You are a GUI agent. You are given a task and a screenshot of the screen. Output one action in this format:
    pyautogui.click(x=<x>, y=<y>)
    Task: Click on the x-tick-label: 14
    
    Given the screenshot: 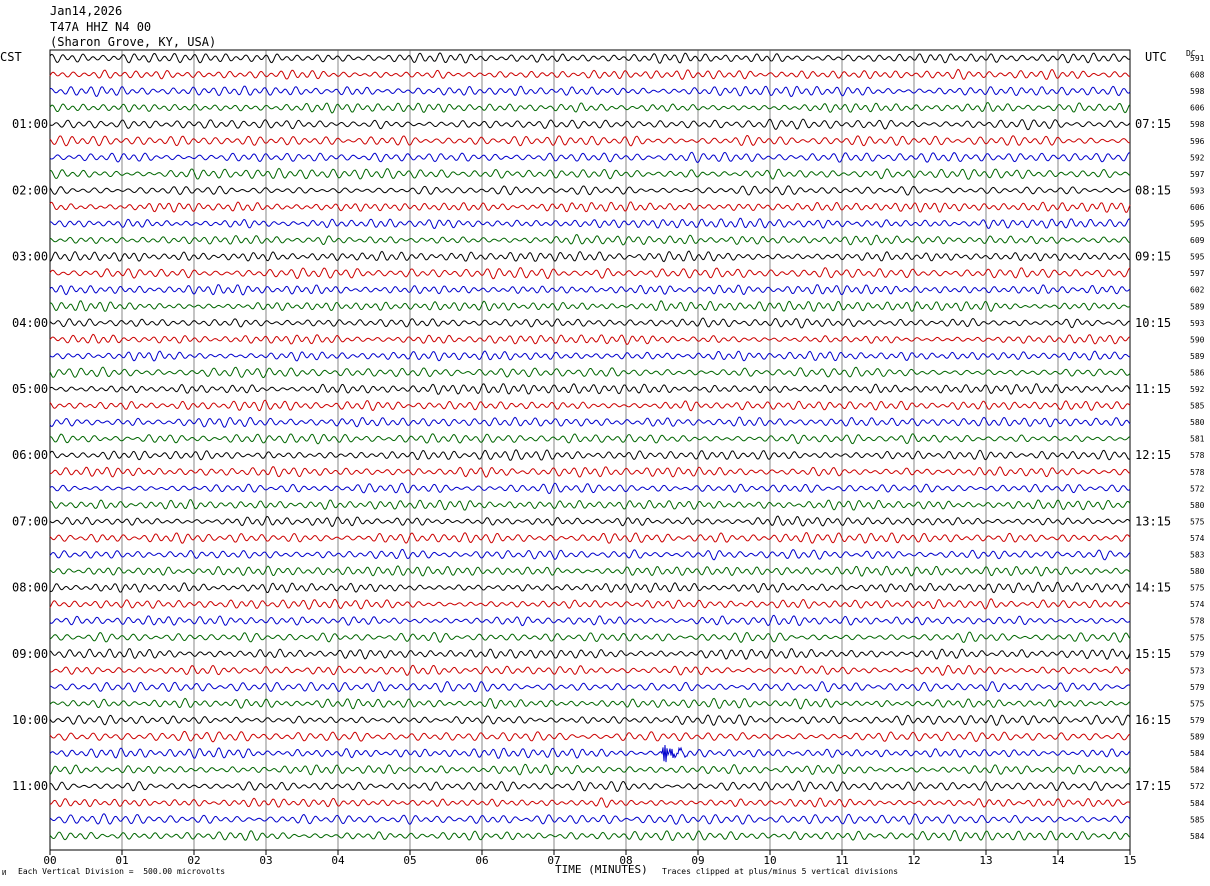 What is the action you would take?
    pyautogui.click(x=1058, y=860)
    